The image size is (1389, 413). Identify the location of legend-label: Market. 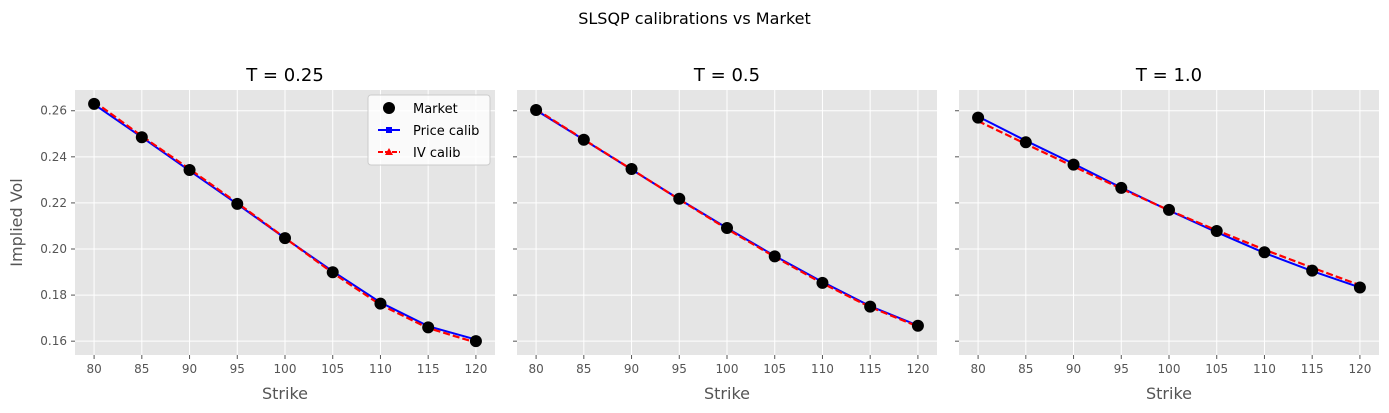
(435, 109).